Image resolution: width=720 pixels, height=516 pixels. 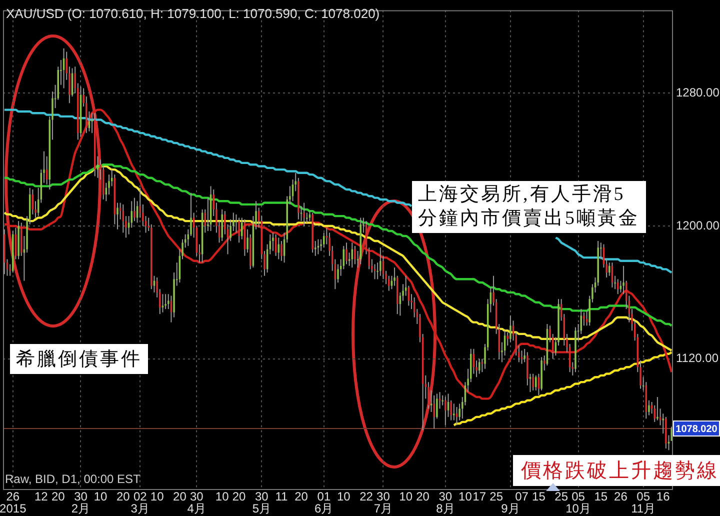 What do you see at coordinates (697, 429) in the screenshot?
I see `ref-line-label: 1078.020` at bounding box center [697, 429].